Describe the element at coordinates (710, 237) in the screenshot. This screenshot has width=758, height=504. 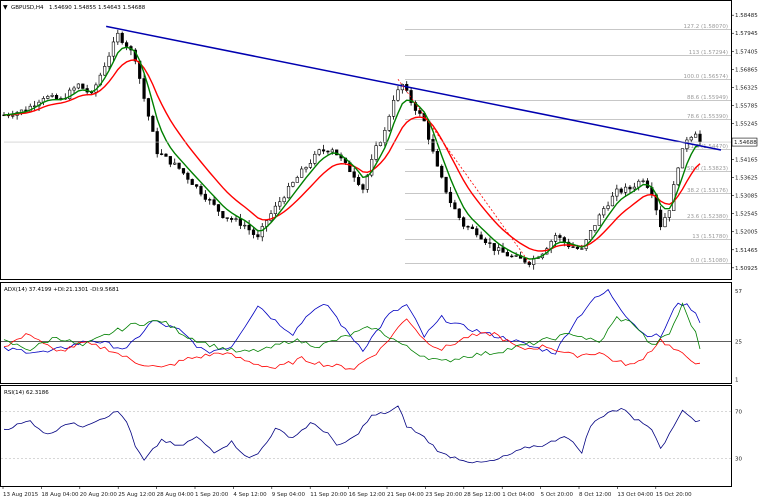
I see `fib-label: 13 (1.51780)` at that location.